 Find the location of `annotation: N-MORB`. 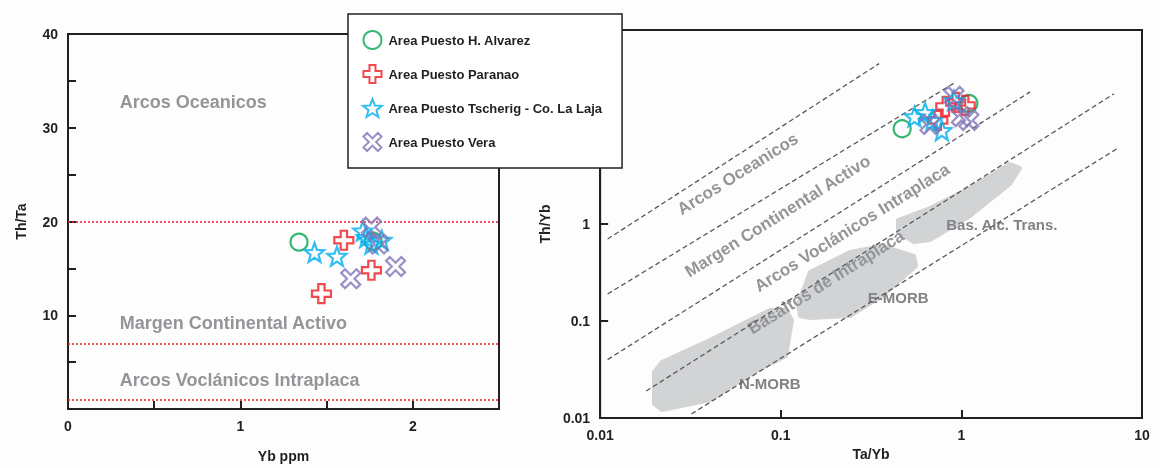

annotation: N-MORB is located at coordinates (770, 384).